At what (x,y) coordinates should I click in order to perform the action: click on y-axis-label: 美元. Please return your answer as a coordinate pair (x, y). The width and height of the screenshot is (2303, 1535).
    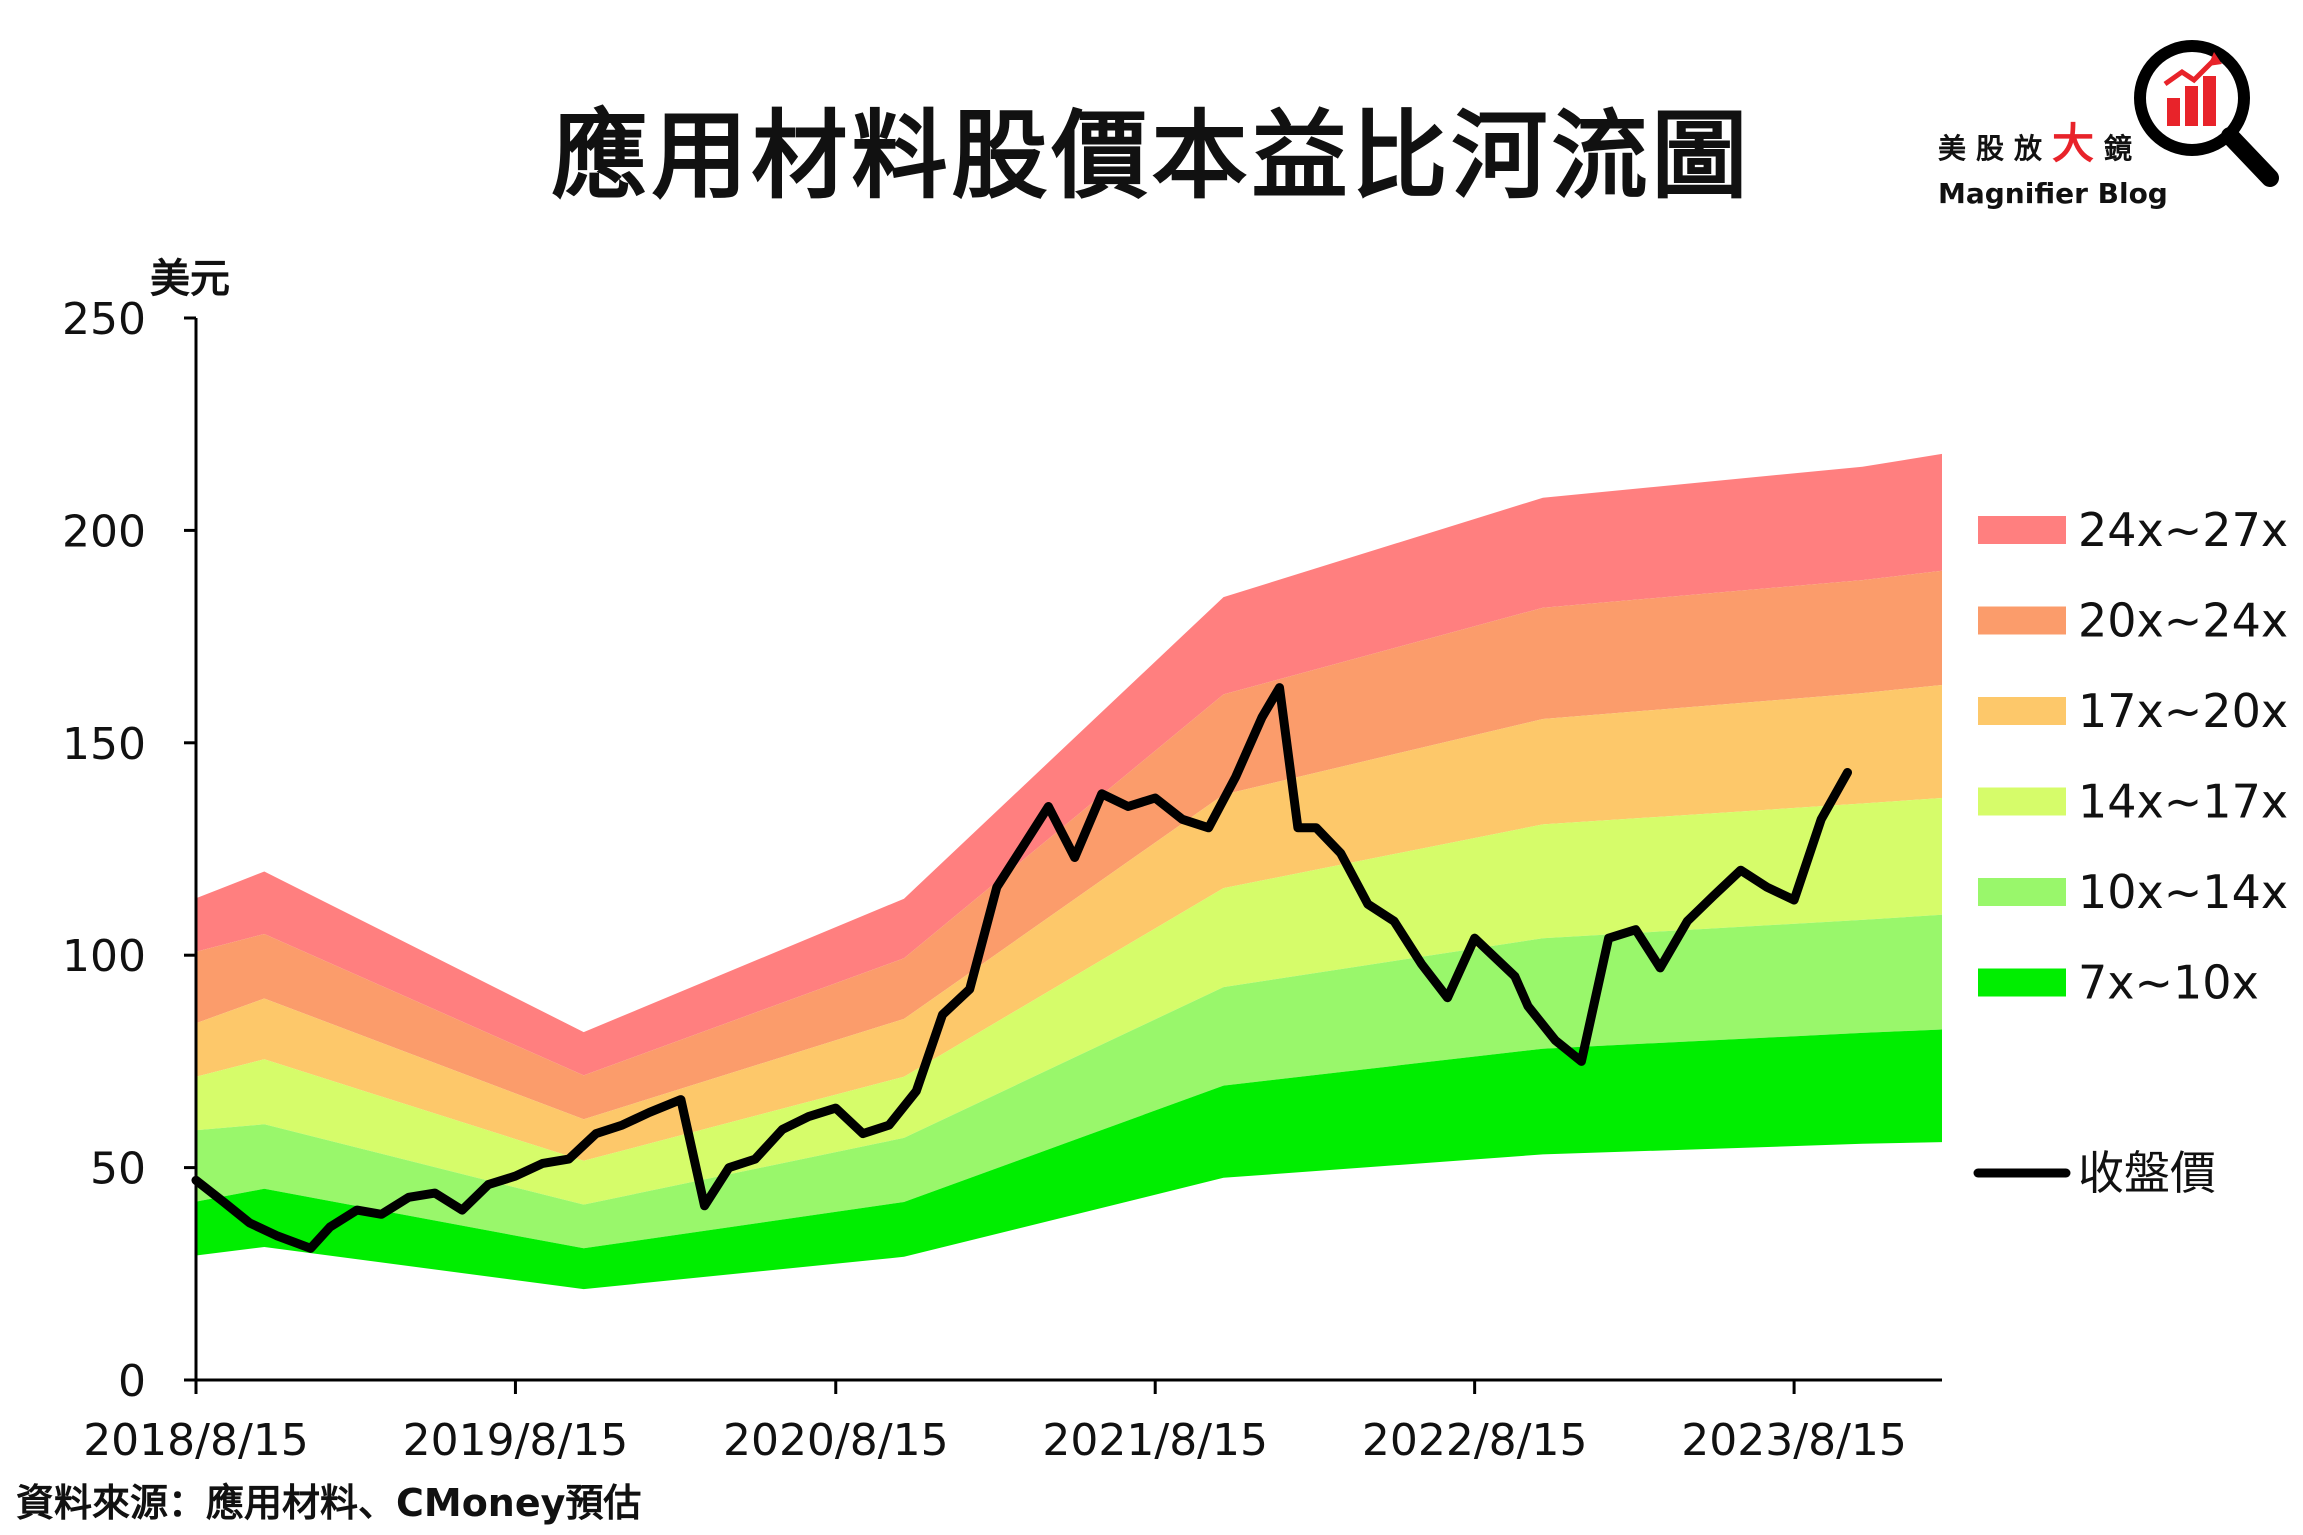
    Looking at the image, I should click on (190, 279).